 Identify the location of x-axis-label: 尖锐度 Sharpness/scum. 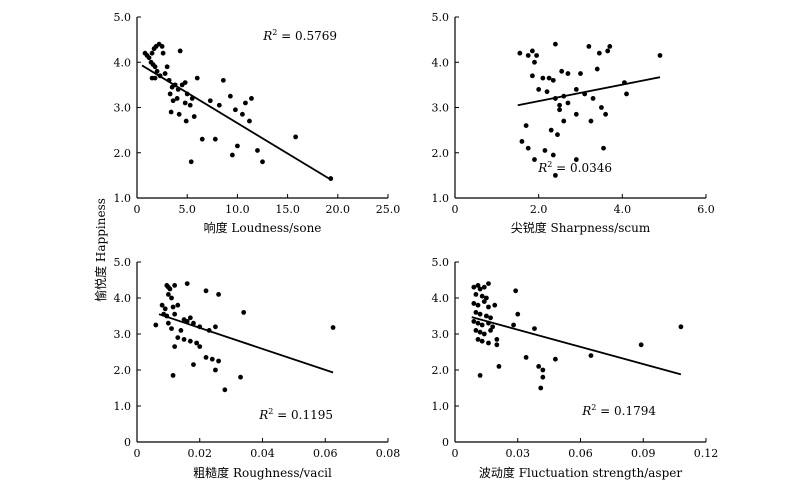
(581, 227).